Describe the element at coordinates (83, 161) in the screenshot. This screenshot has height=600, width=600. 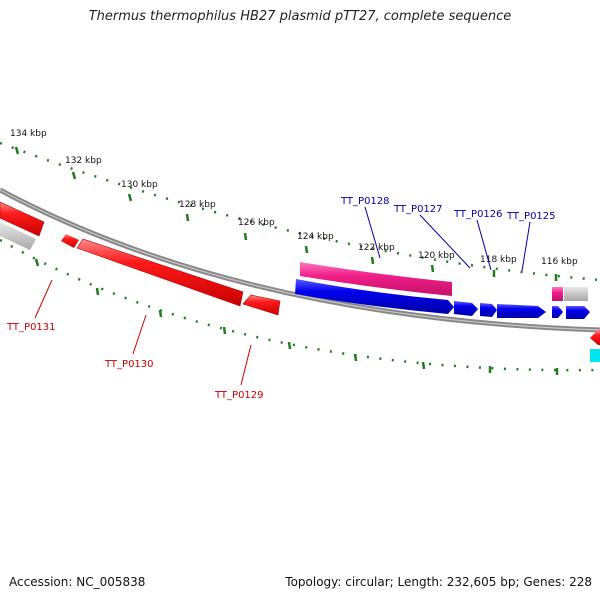
I see `scale-label-132: 132 kbp` at that location.